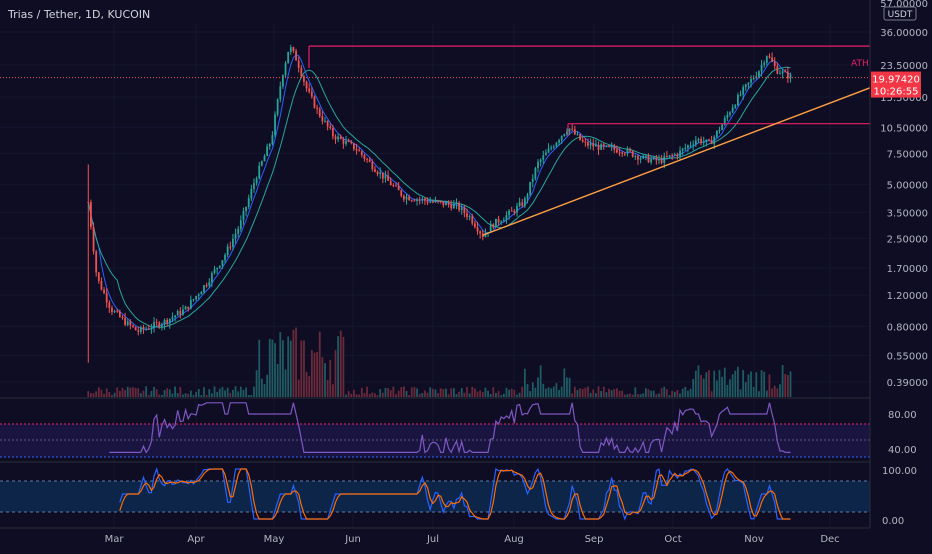 The image size is (932, 554). What do you see at coordinates (78, 14) in the screenshot?
I see `symbol-title: Trias / Tether, 1D, KUCOIN` at bounding box center [78, 14].